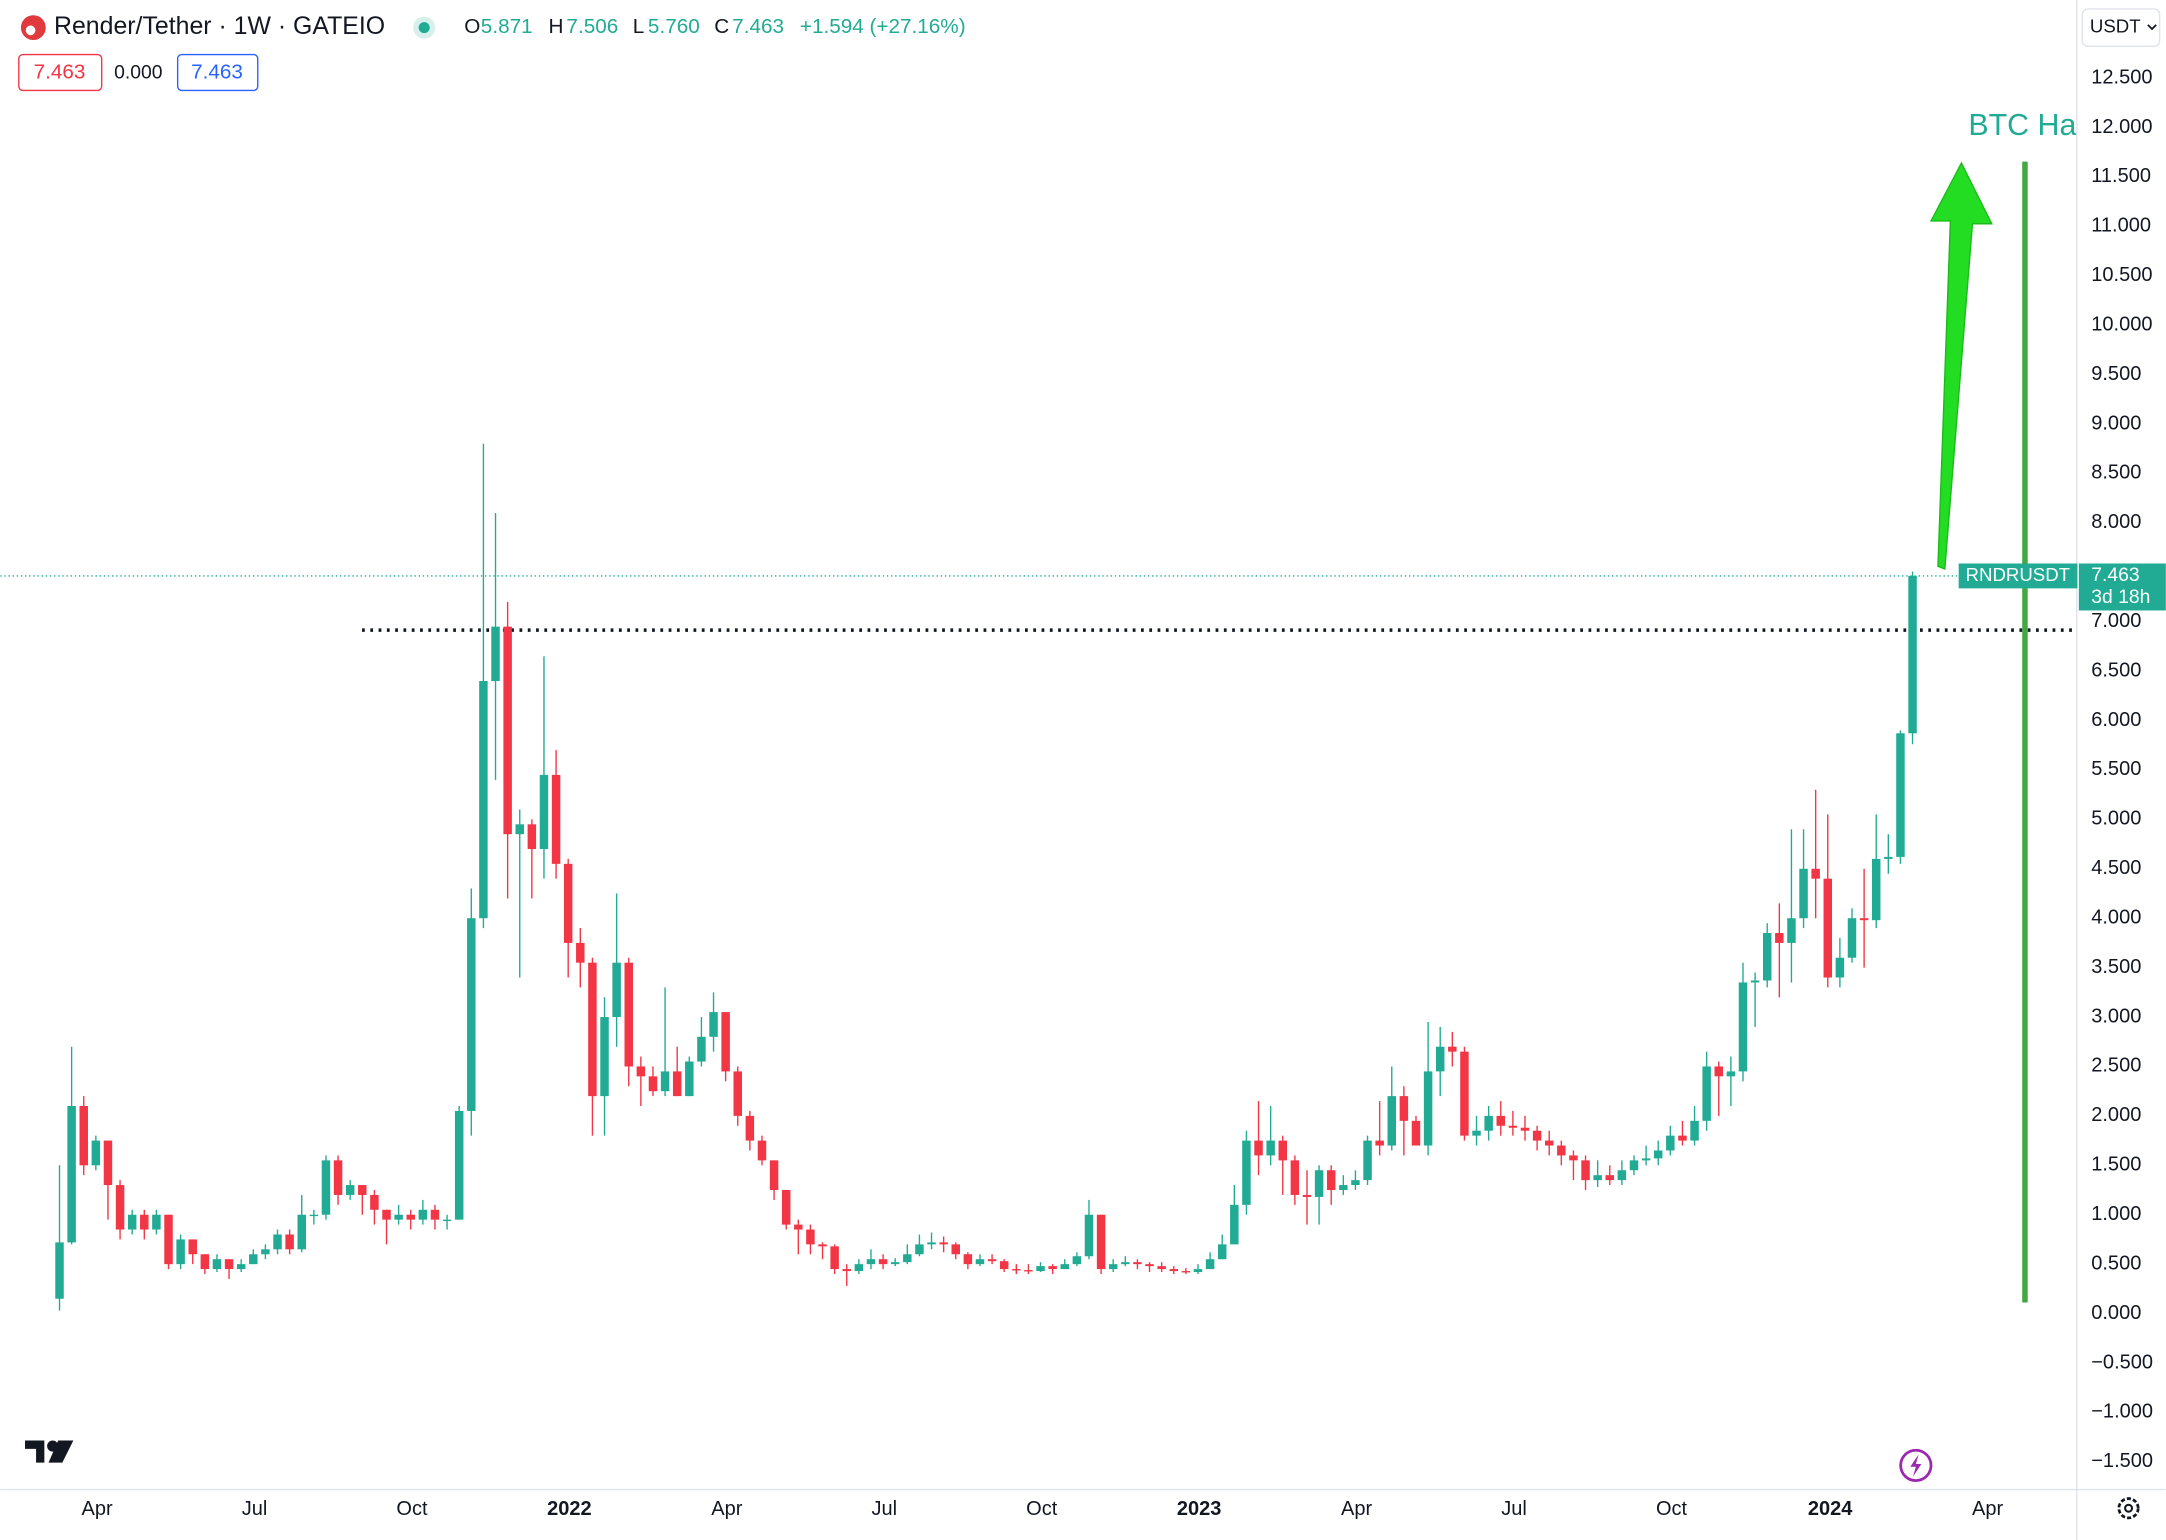  What do you see at coordinates (2116, 1165) in the screenshot?
I see `y-tick-label: 1.500` at bounding box center [2116, 1165].